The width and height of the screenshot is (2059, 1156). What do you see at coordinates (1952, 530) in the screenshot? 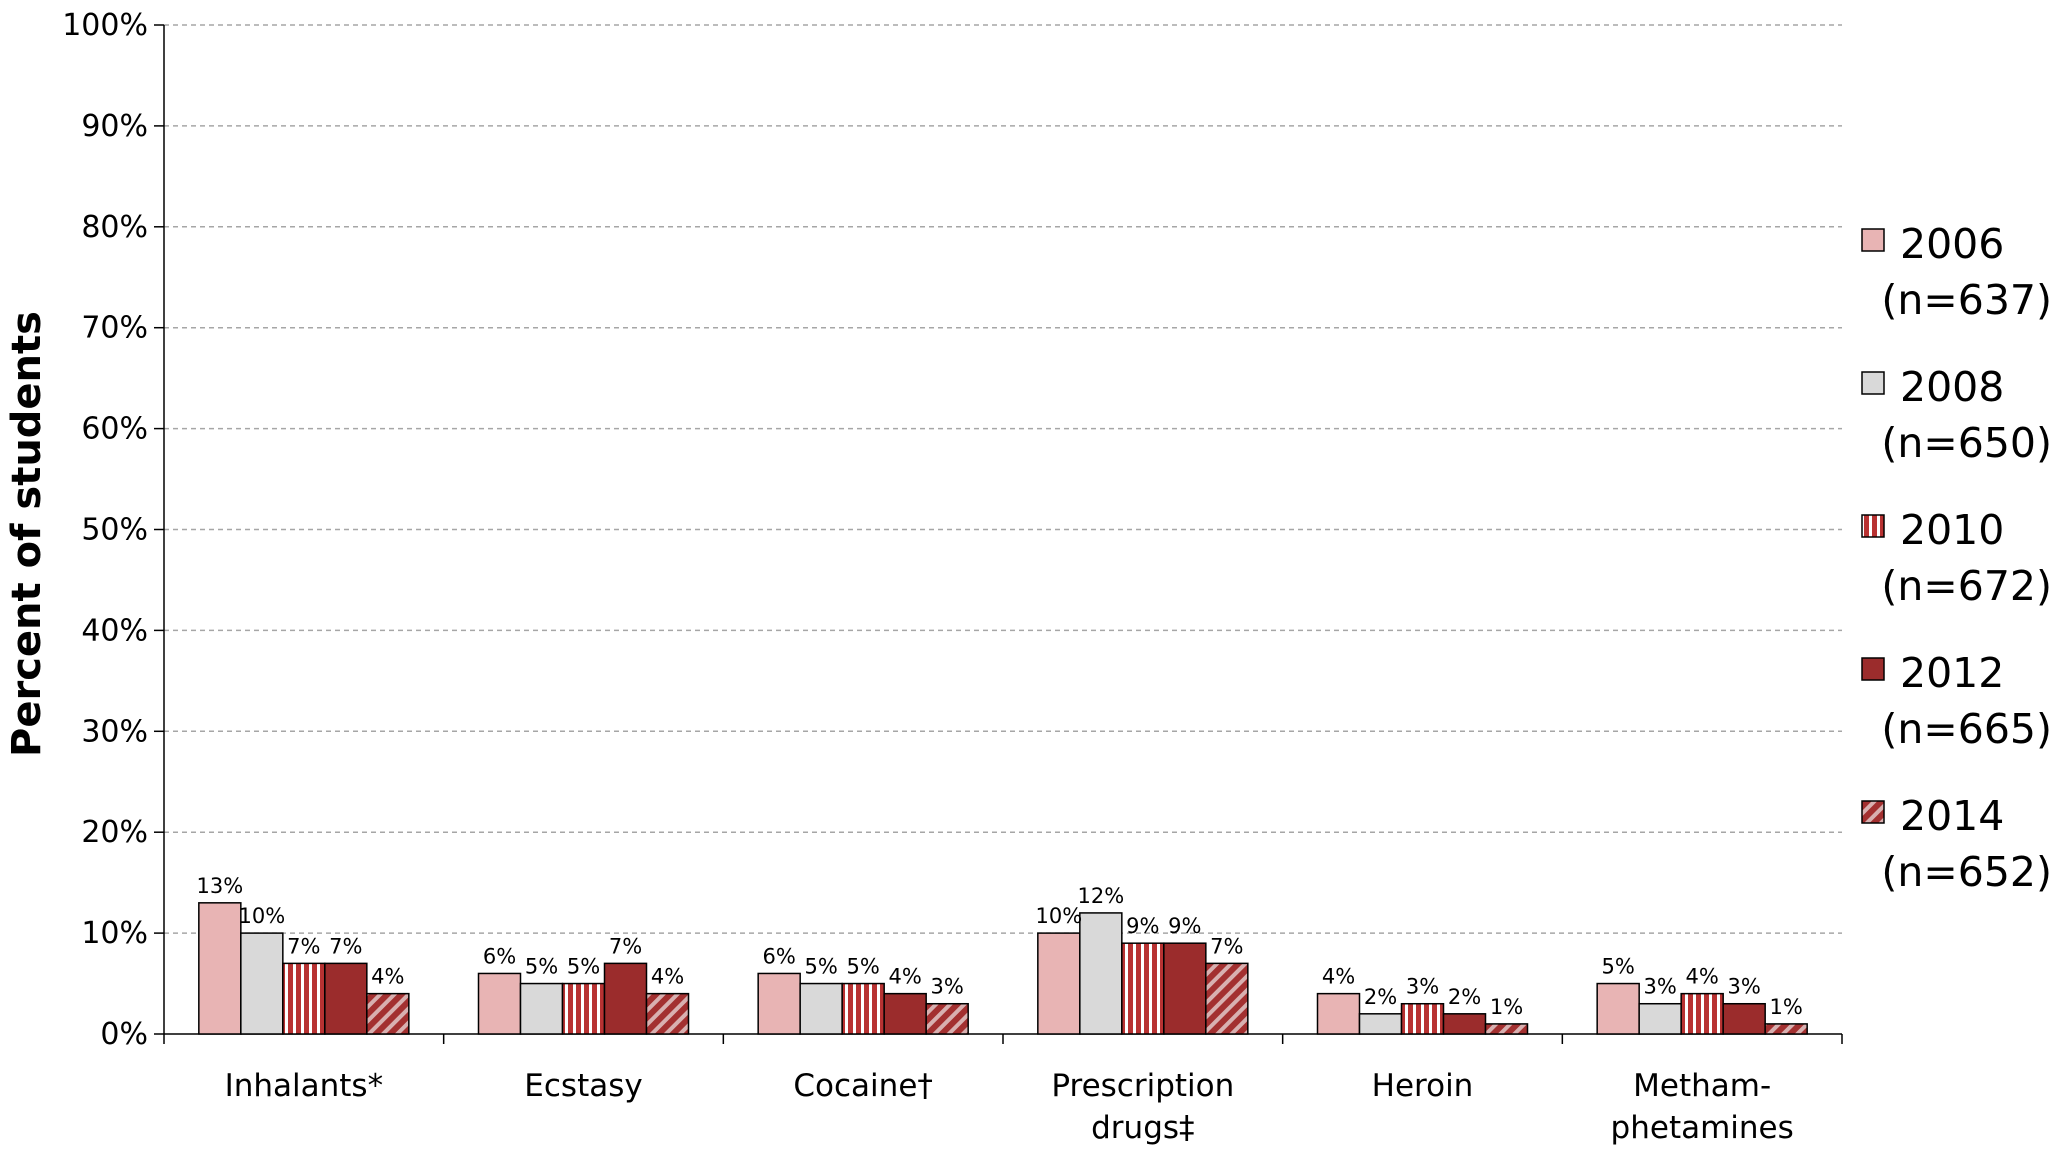
I see `legend-label: 2010` at bounding box center [1952, 530].